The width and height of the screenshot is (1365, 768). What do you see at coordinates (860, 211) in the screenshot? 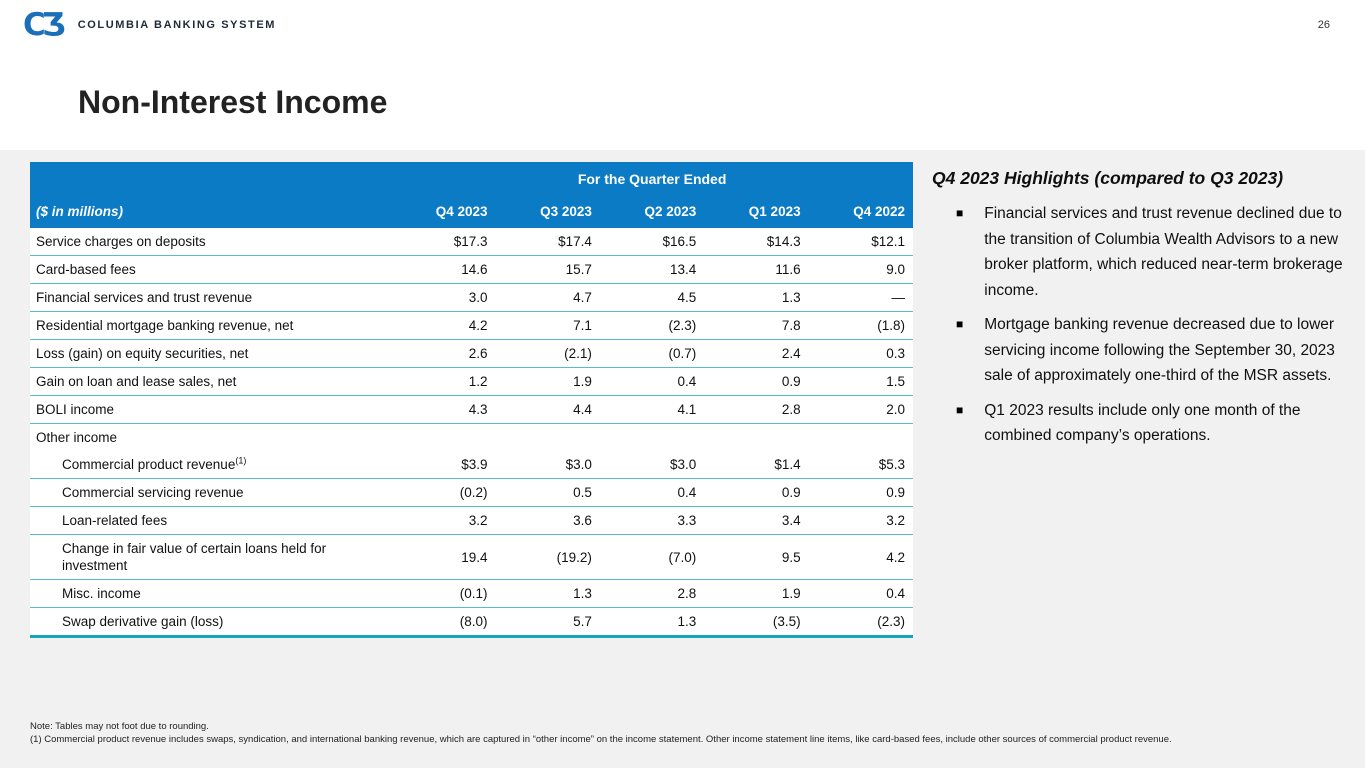
I see `table-column-header: Q4 2022` at bounding box center [860, 211].